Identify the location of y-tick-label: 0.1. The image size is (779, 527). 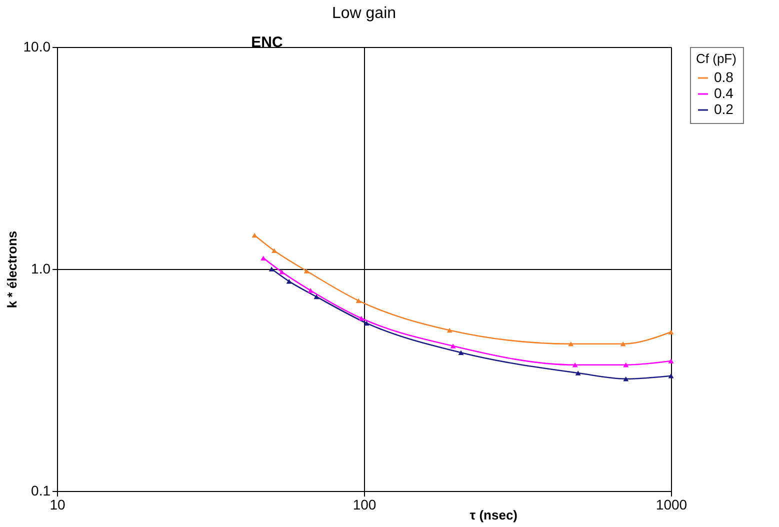
(41, 490).